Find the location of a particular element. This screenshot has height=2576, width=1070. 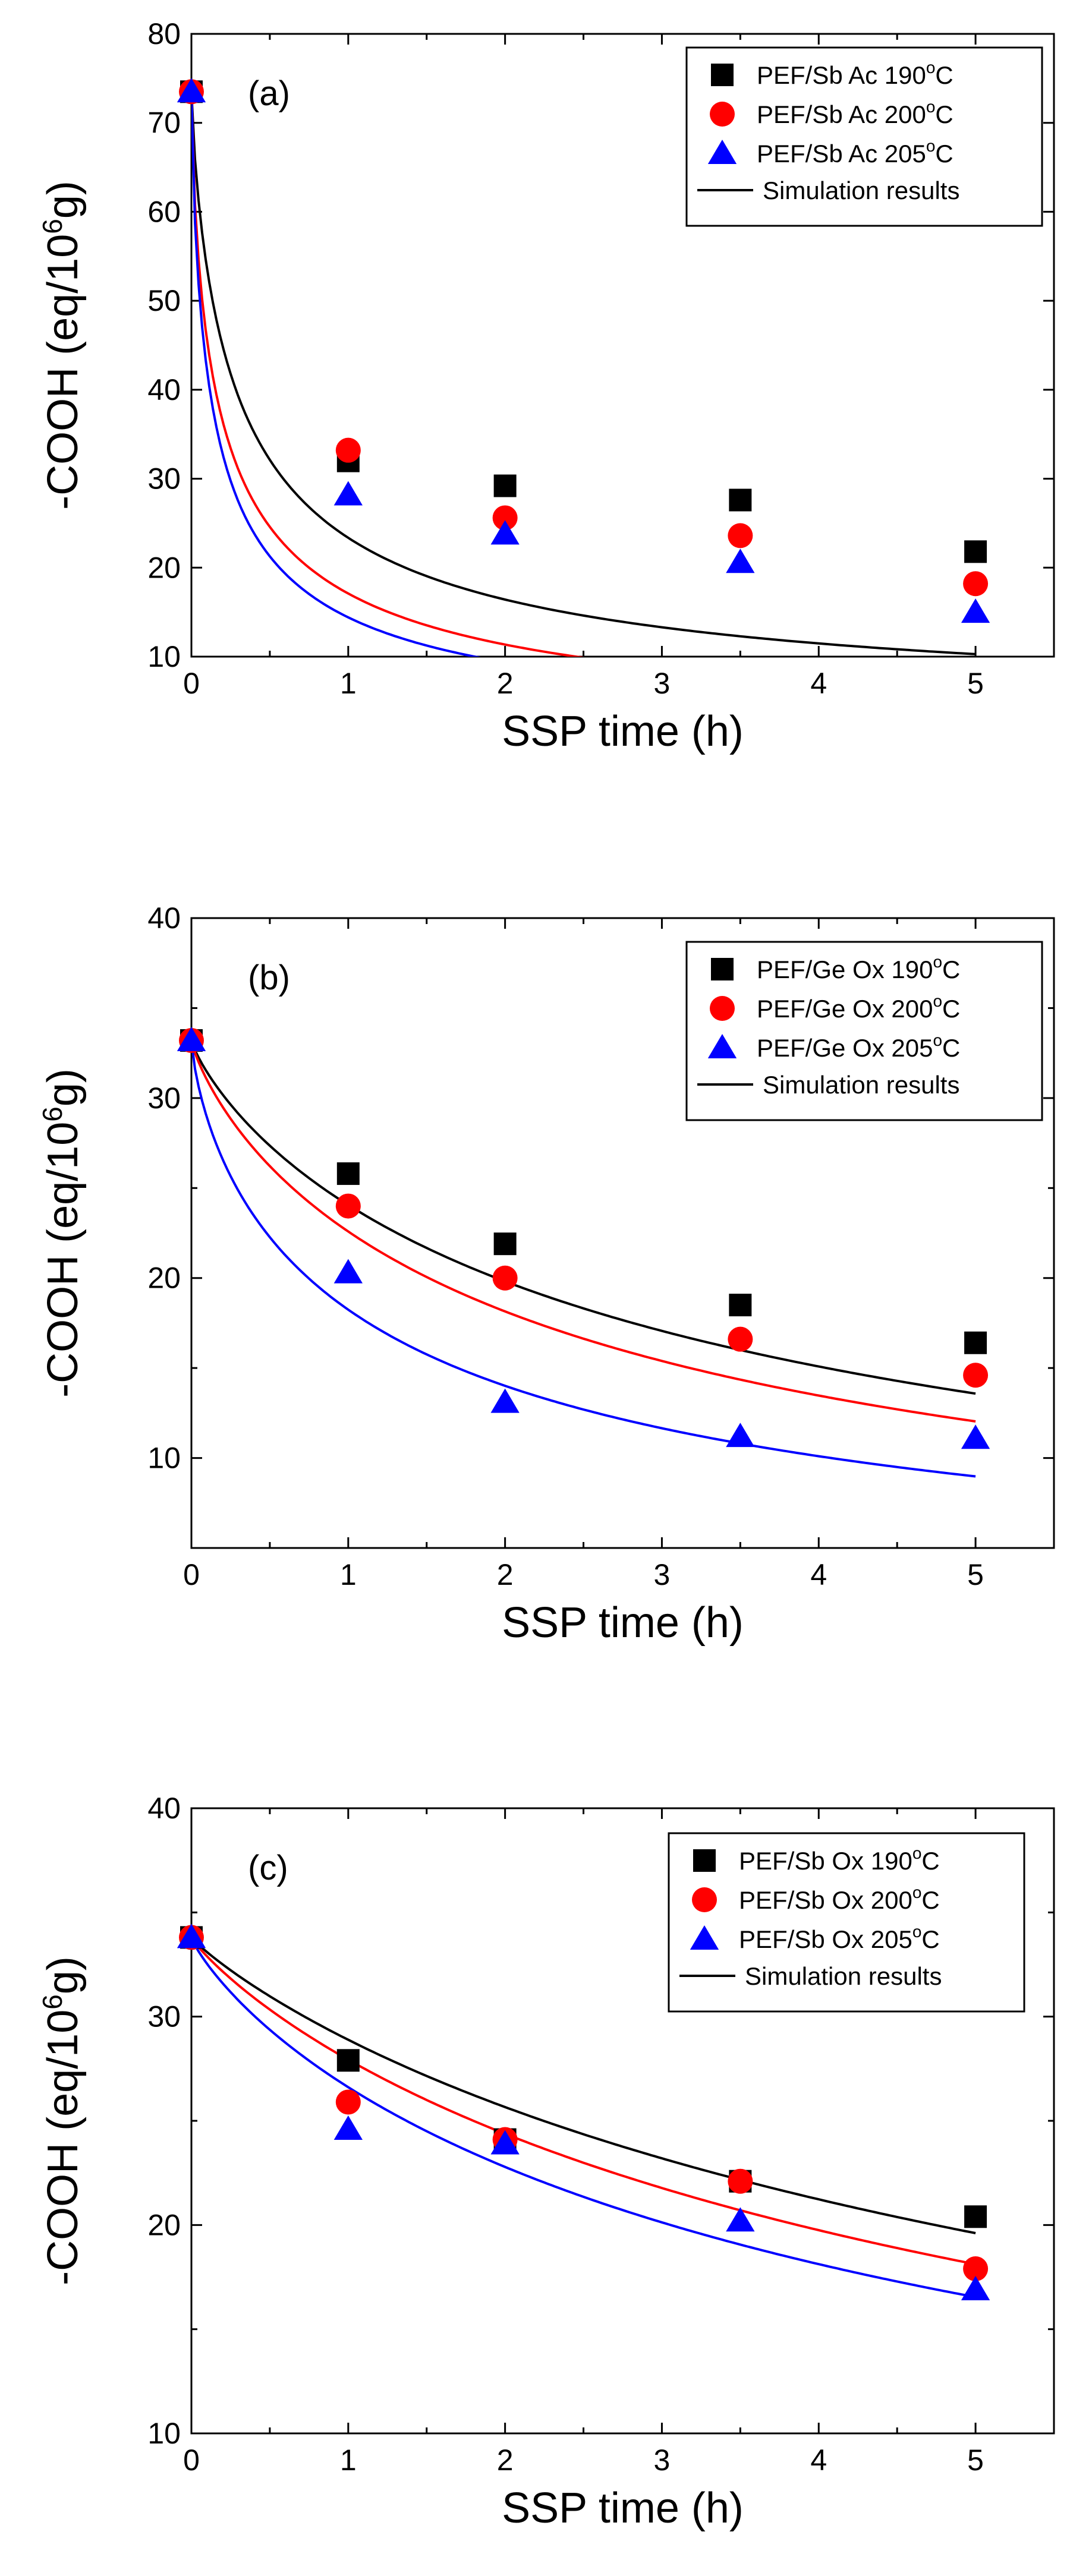

legend-label: PEF/Ge Ox 205oC is located at coordinates (858, 1046).